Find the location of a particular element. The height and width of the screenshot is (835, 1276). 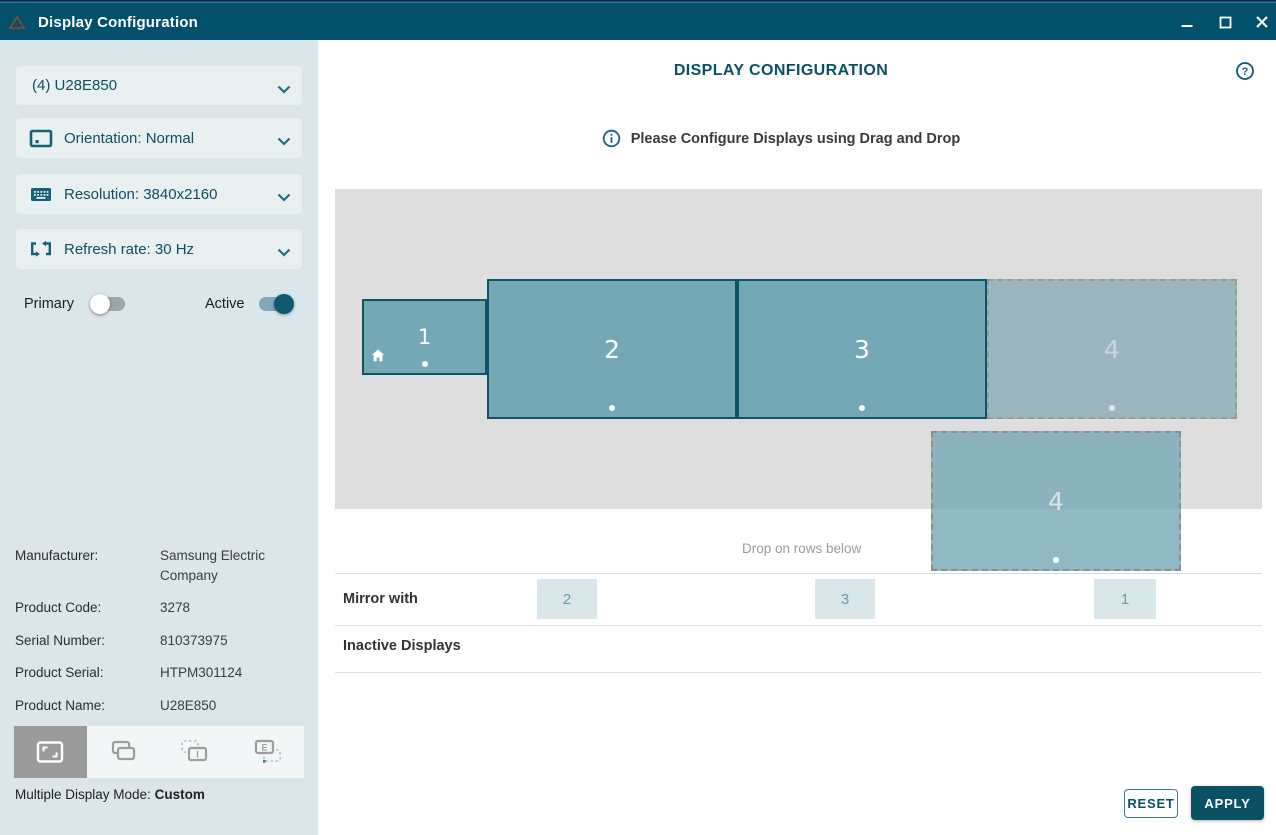

mode-external-only-button: E is located at coordinates (268, 752).